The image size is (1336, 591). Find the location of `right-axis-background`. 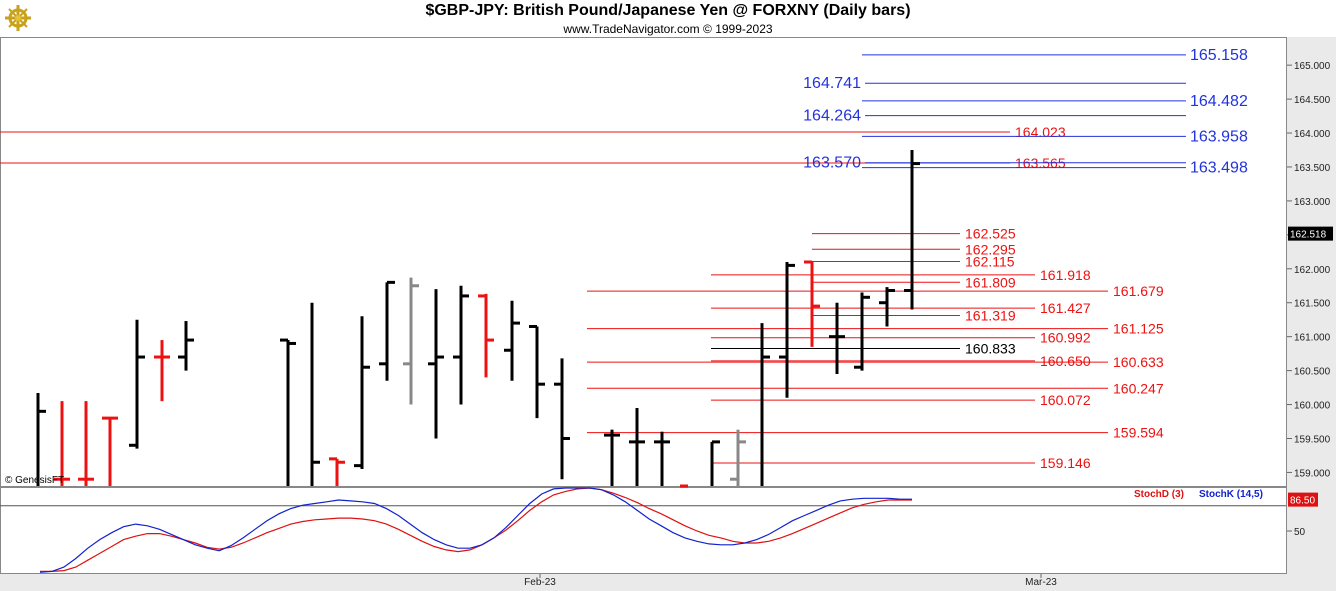

right-axis-background is located at coordinates (1311, 305).